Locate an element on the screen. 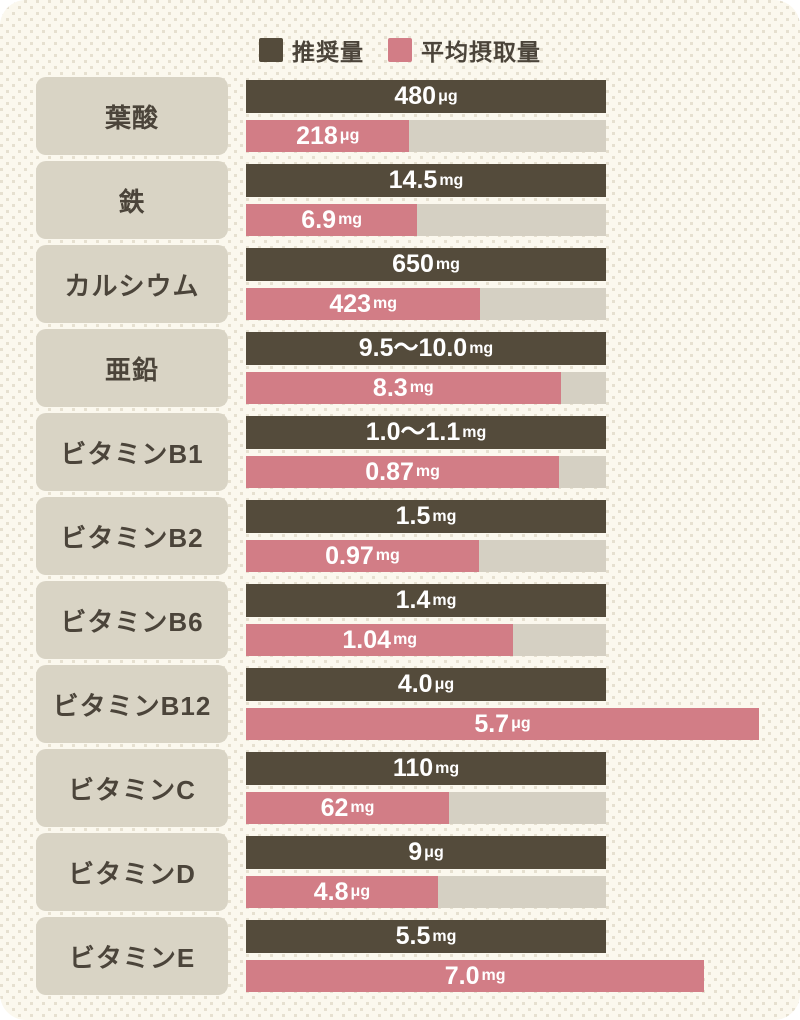 This screenshot has width=800, height=1020. intake-bar: 62 mg is located at coordinates (348, 808).